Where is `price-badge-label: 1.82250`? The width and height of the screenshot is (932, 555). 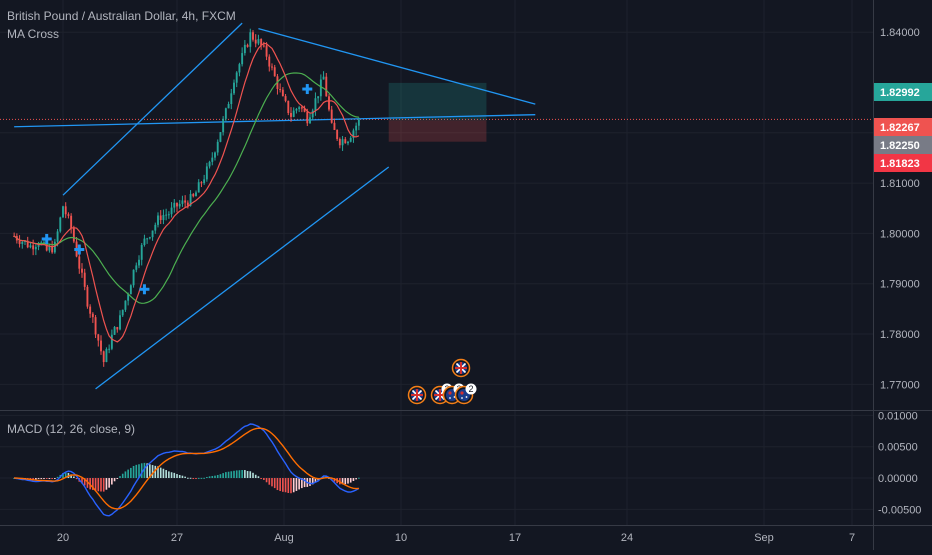
price-badge-label: 1.82250 is located at coordinates (900, 146).